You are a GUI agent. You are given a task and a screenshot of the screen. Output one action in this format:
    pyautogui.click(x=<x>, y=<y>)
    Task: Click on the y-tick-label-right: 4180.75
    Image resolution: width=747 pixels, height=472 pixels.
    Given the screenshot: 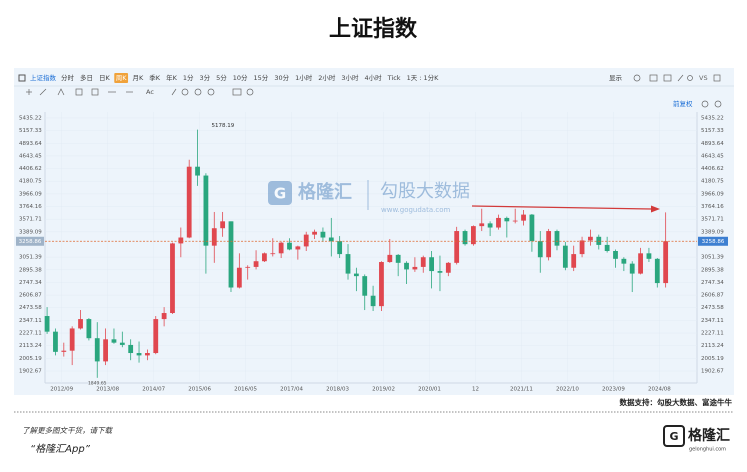 What is the action you would take?
    pyautogui.click(x=712, y=182)
    